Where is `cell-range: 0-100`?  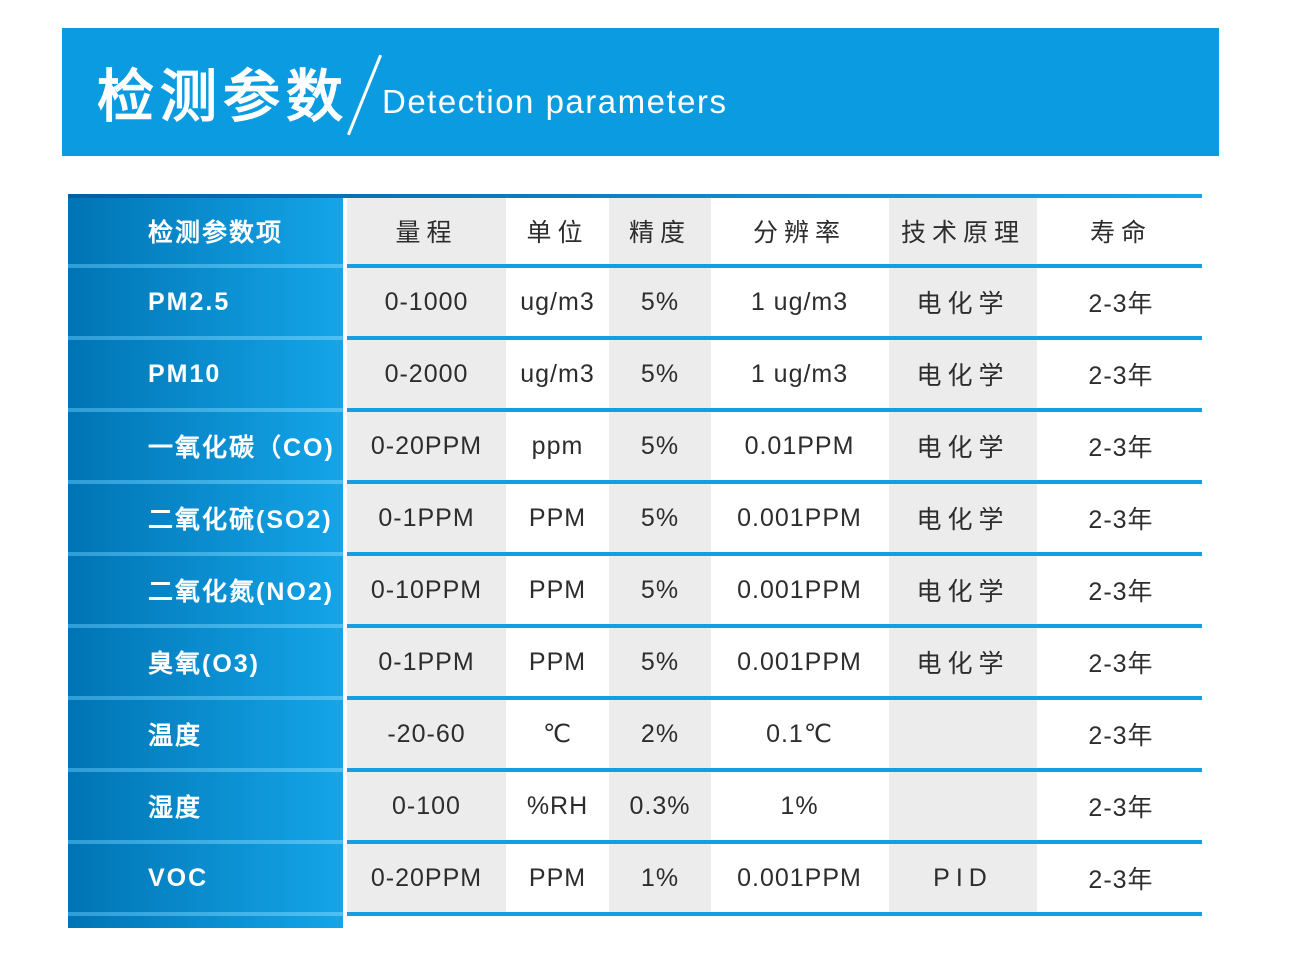
cell-range: 0-100 is located at coordinates (426, 806).